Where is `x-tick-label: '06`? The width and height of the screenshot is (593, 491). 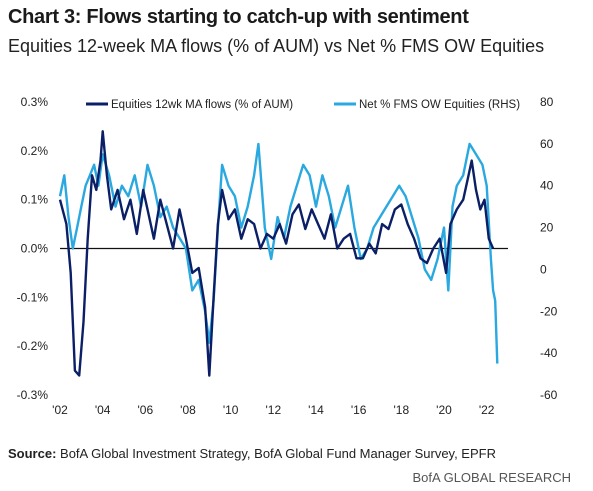 x-tick-label: '06 is located at coordinates (146, 410).